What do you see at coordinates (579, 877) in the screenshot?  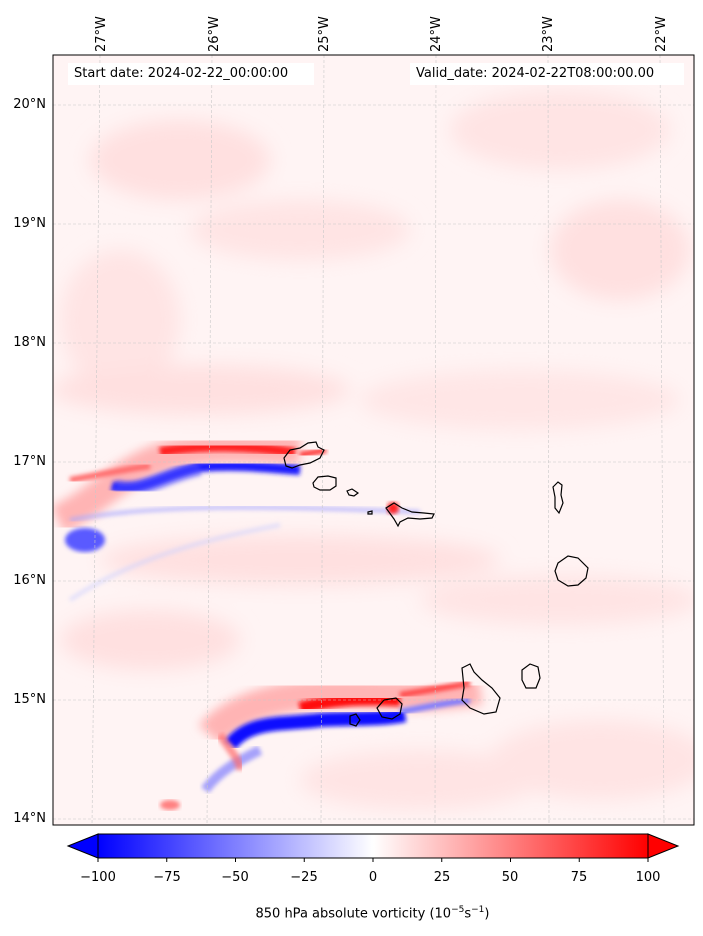 I see `colorbar-tick-label: 75` at bounding box center [579, 877].